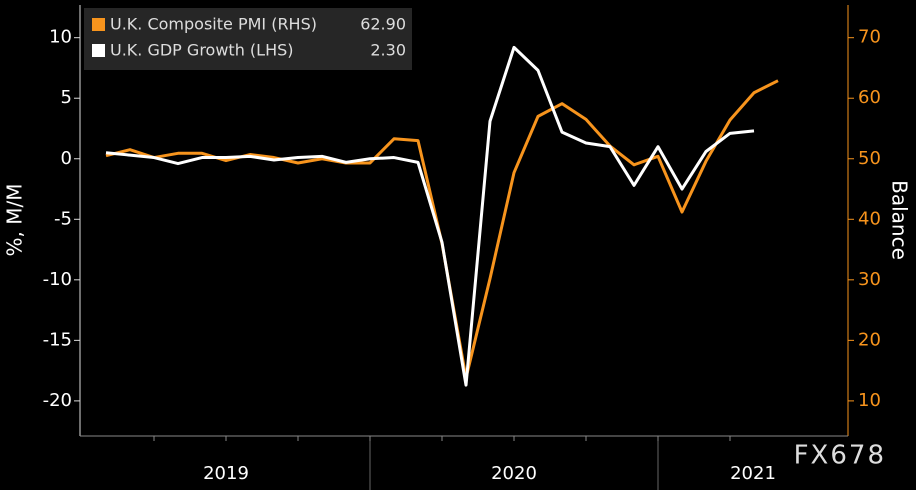  What do you see at coordinates (226, 473) in the screenshot?
I see `x-tick-label: 2019` at bounding box center [226, 473].